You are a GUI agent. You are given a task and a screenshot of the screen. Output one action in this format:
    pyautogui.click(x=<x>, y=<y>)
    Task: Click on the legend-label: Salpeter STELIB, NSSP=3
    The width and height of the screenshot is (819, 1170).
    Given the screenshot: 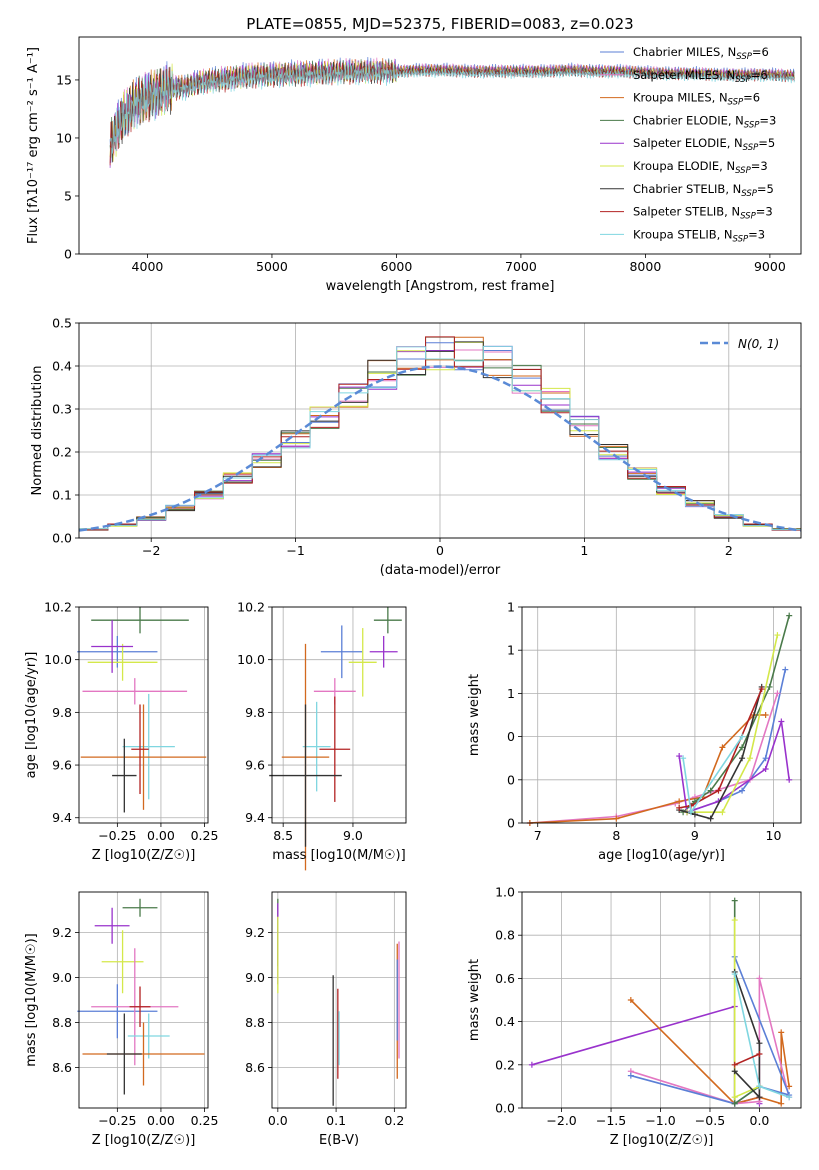 What is the action you would take?
    pyautogui.click(x=703, y=213)
    